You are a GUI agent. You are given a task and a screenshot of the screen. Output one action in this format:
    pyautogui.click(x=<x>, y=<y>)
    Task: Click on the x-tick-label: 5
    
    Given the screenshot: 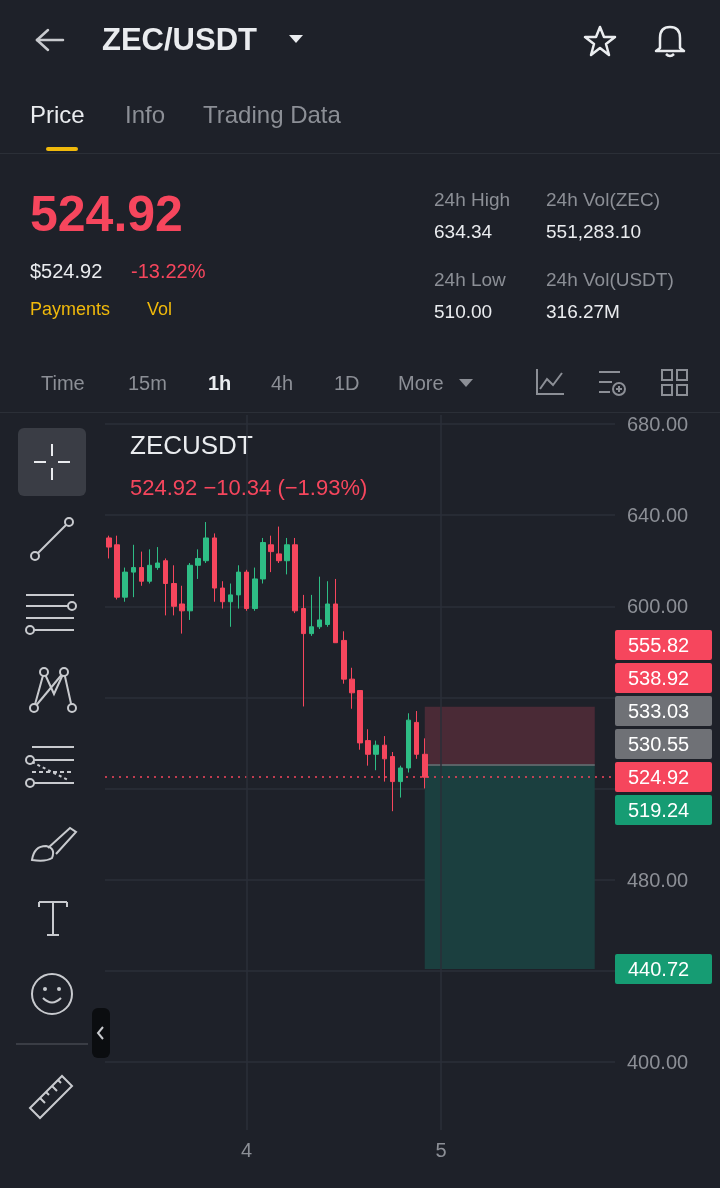 What is the action you would take?
    pyautogui.click(x=441, y=1150)
    